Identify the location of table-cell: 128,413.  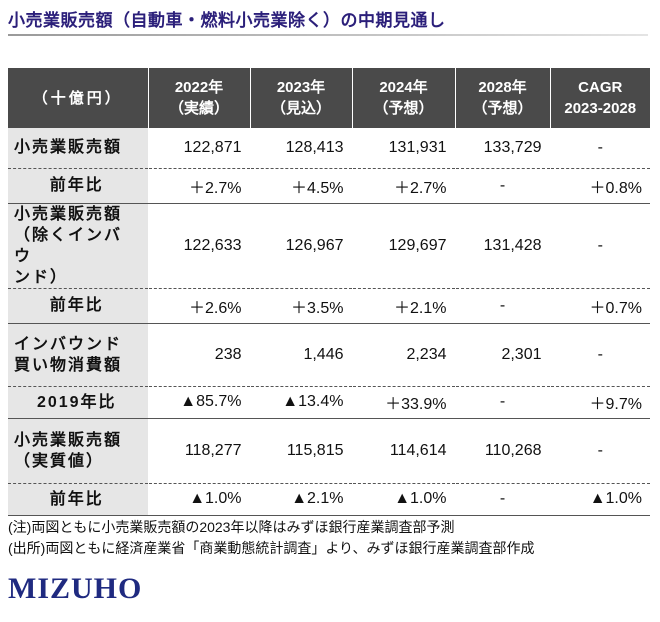
(300, 148).